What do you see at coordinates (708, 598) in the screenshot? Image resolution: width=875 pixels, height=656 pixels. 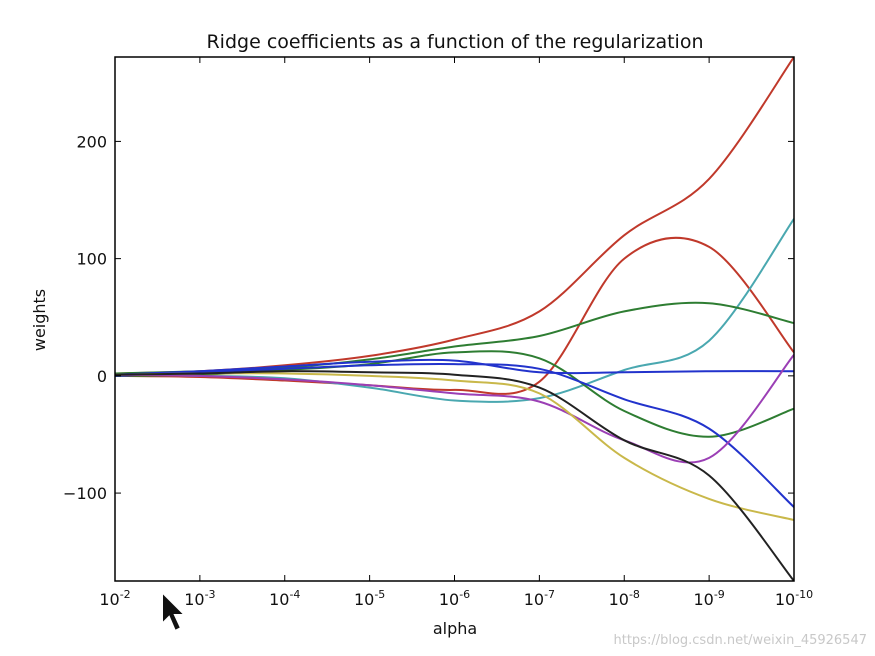 I see `x-tick-label-8: 10⁻⁹` at bounding box center [708, 598].